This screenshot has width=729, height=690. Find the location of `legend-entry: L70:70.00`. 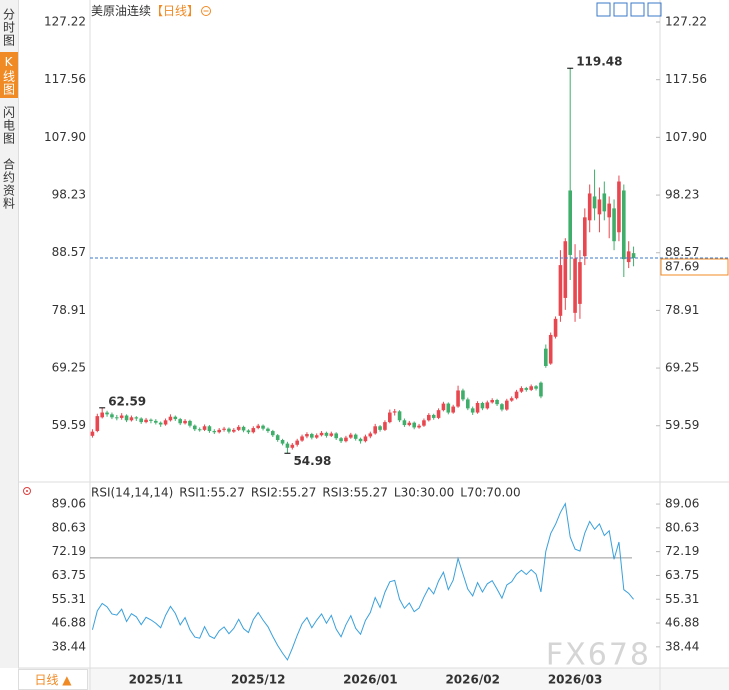

legend-entry: L70:70.00 is located at coordinates (490, 493).